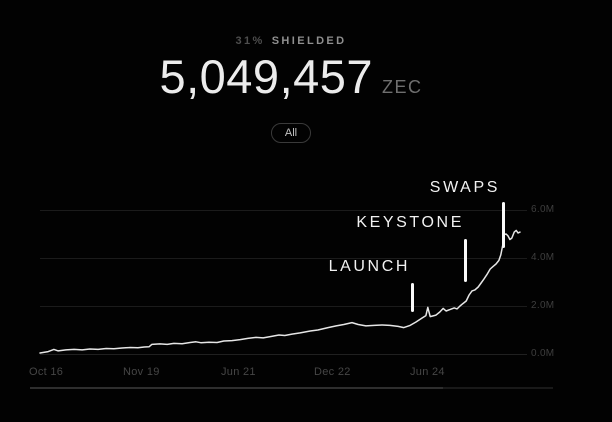 The image size is (612, 422). Describe the element at coordinates (238, 372) in the screenshot. I see `x-axis-label: Jun 21` at that location.